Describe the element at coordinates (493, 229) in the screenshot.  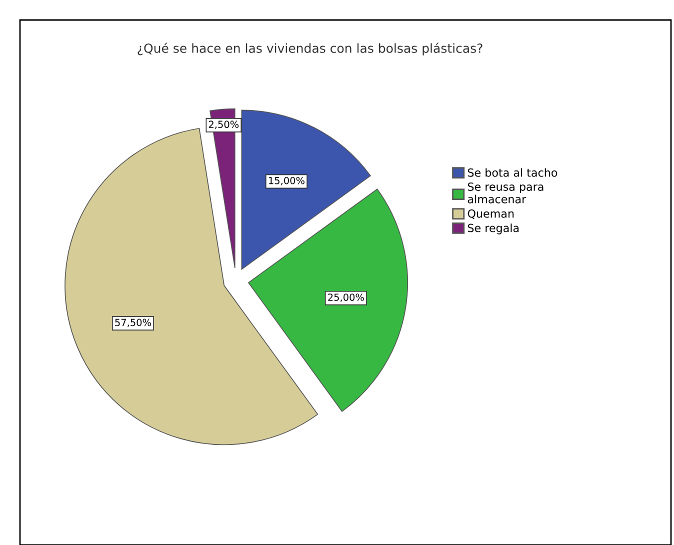
I see `legend-label: Se regala` at that location.